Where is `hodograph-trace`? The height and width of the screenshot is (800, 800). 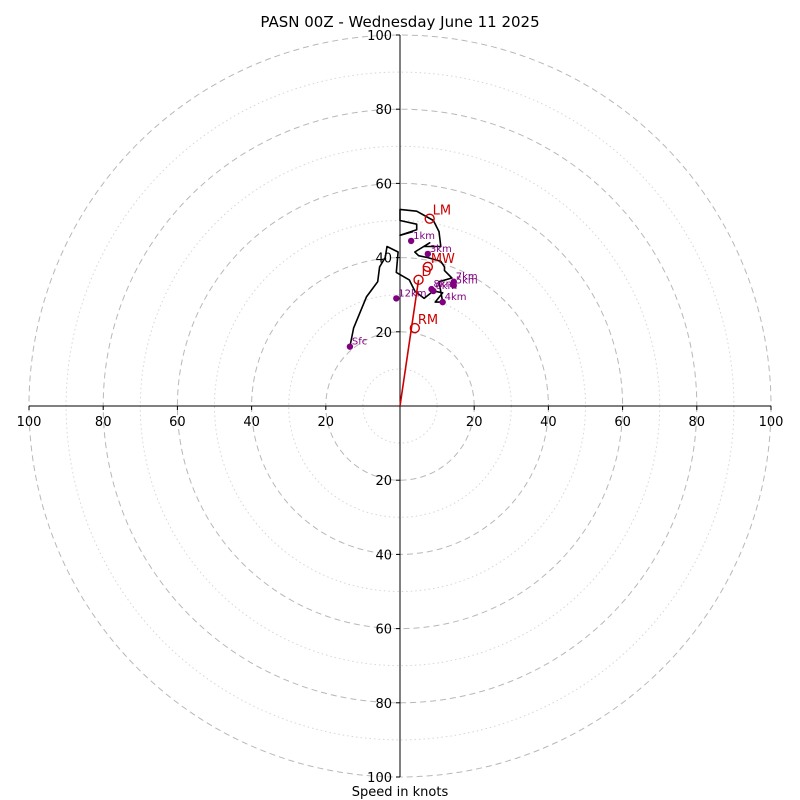
hodograph-trace is located at coordinates (401, 277).